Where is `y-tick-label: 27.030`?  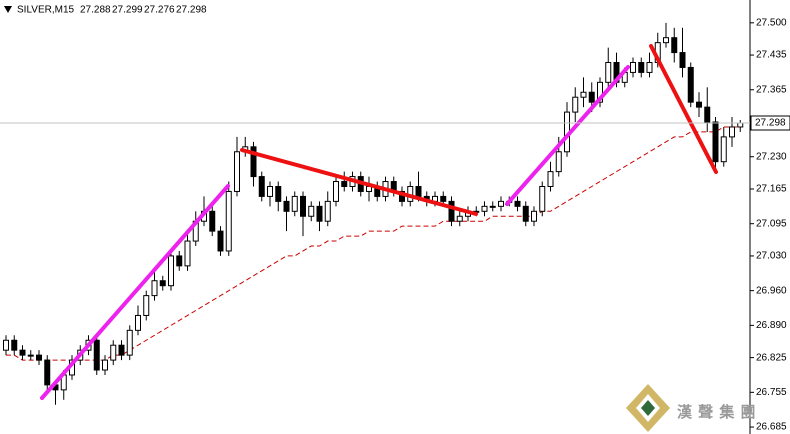
y-tick-label: 27.030 is located at coordinates (771, 256).